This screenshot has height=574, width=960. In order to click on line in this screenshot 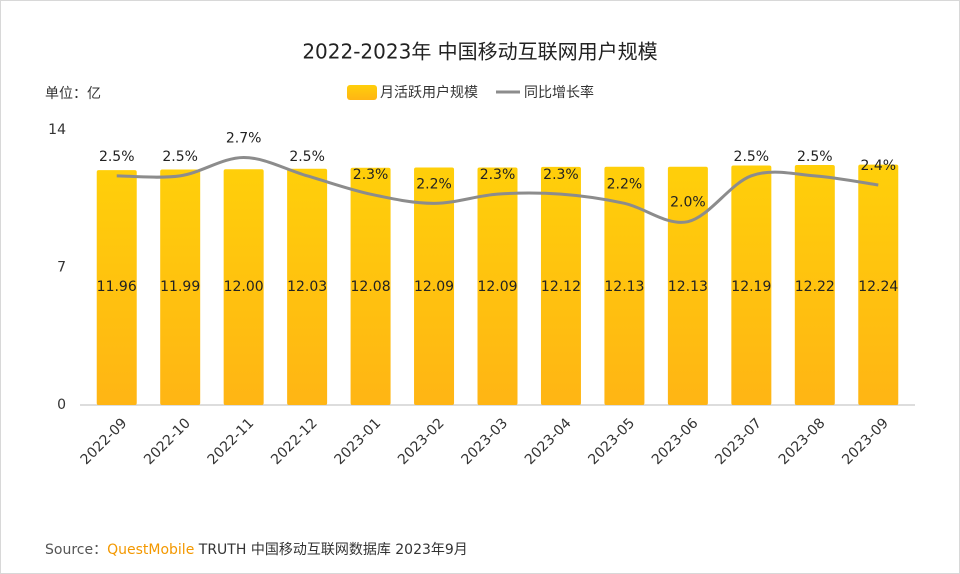, I will do `click(497, 189)`.